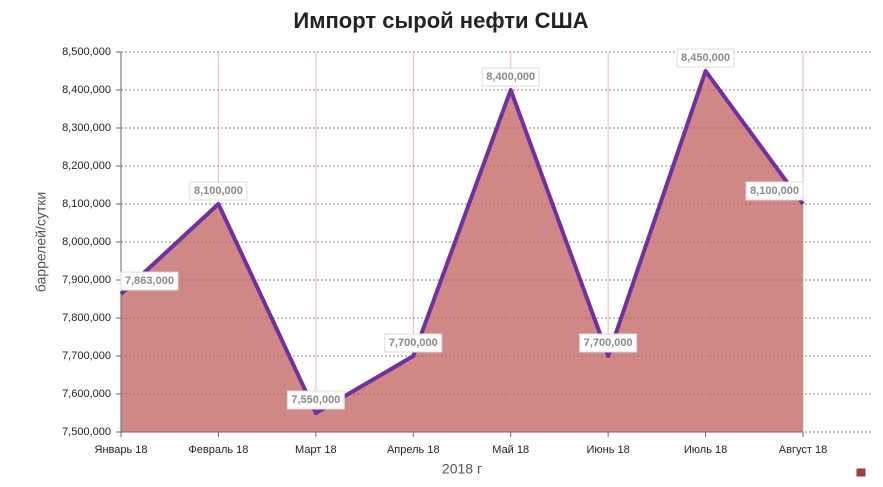 The image size is (883, 487). I want to click on y-tick-label: 7,600,000, so click(86, 394).